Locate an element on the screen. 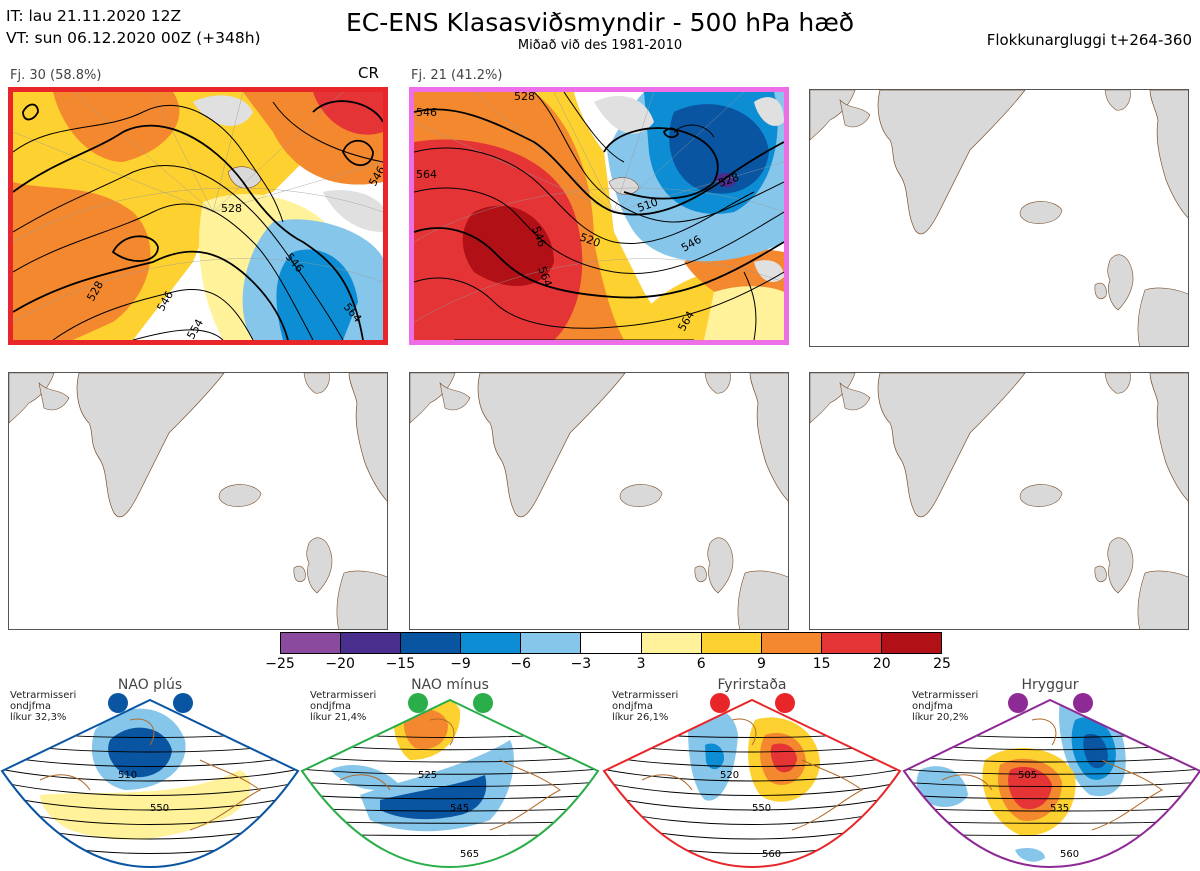 This screenshot has width=1200, height=871. valid-time: VT: sun 06.12.2020 00Z (+348h) is located at coordinates (133, 38).